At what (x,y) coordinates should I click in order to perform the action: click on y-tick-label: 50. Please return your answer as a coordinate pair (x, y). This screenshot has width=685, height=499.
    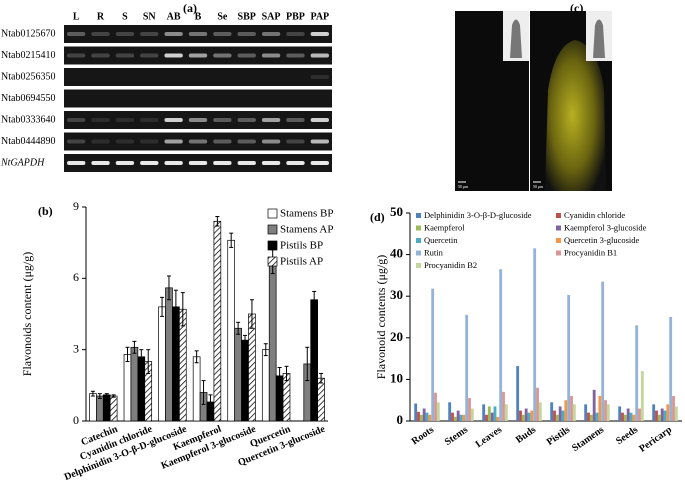
    Looking at the image, I should click on (396, 211).